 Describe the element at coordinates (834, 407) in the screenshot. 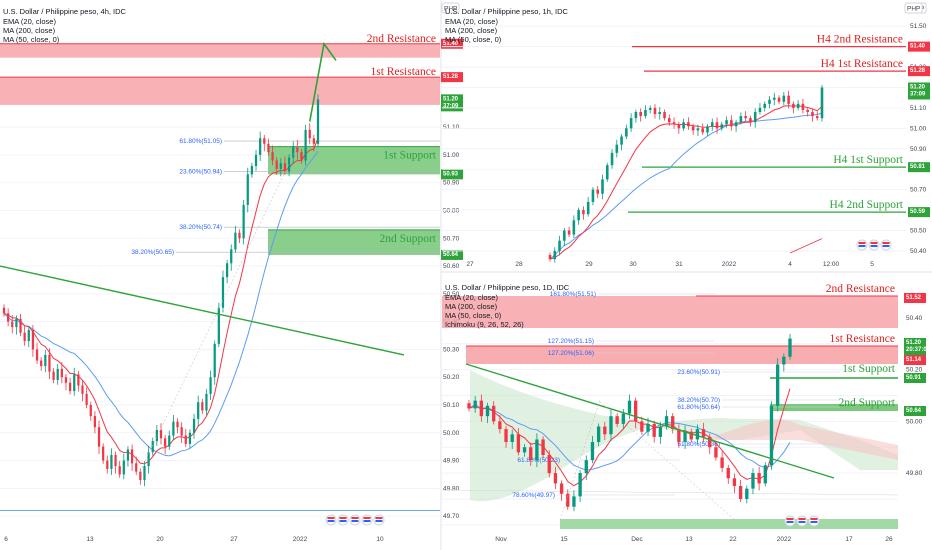

I see `support-zone` at that location.